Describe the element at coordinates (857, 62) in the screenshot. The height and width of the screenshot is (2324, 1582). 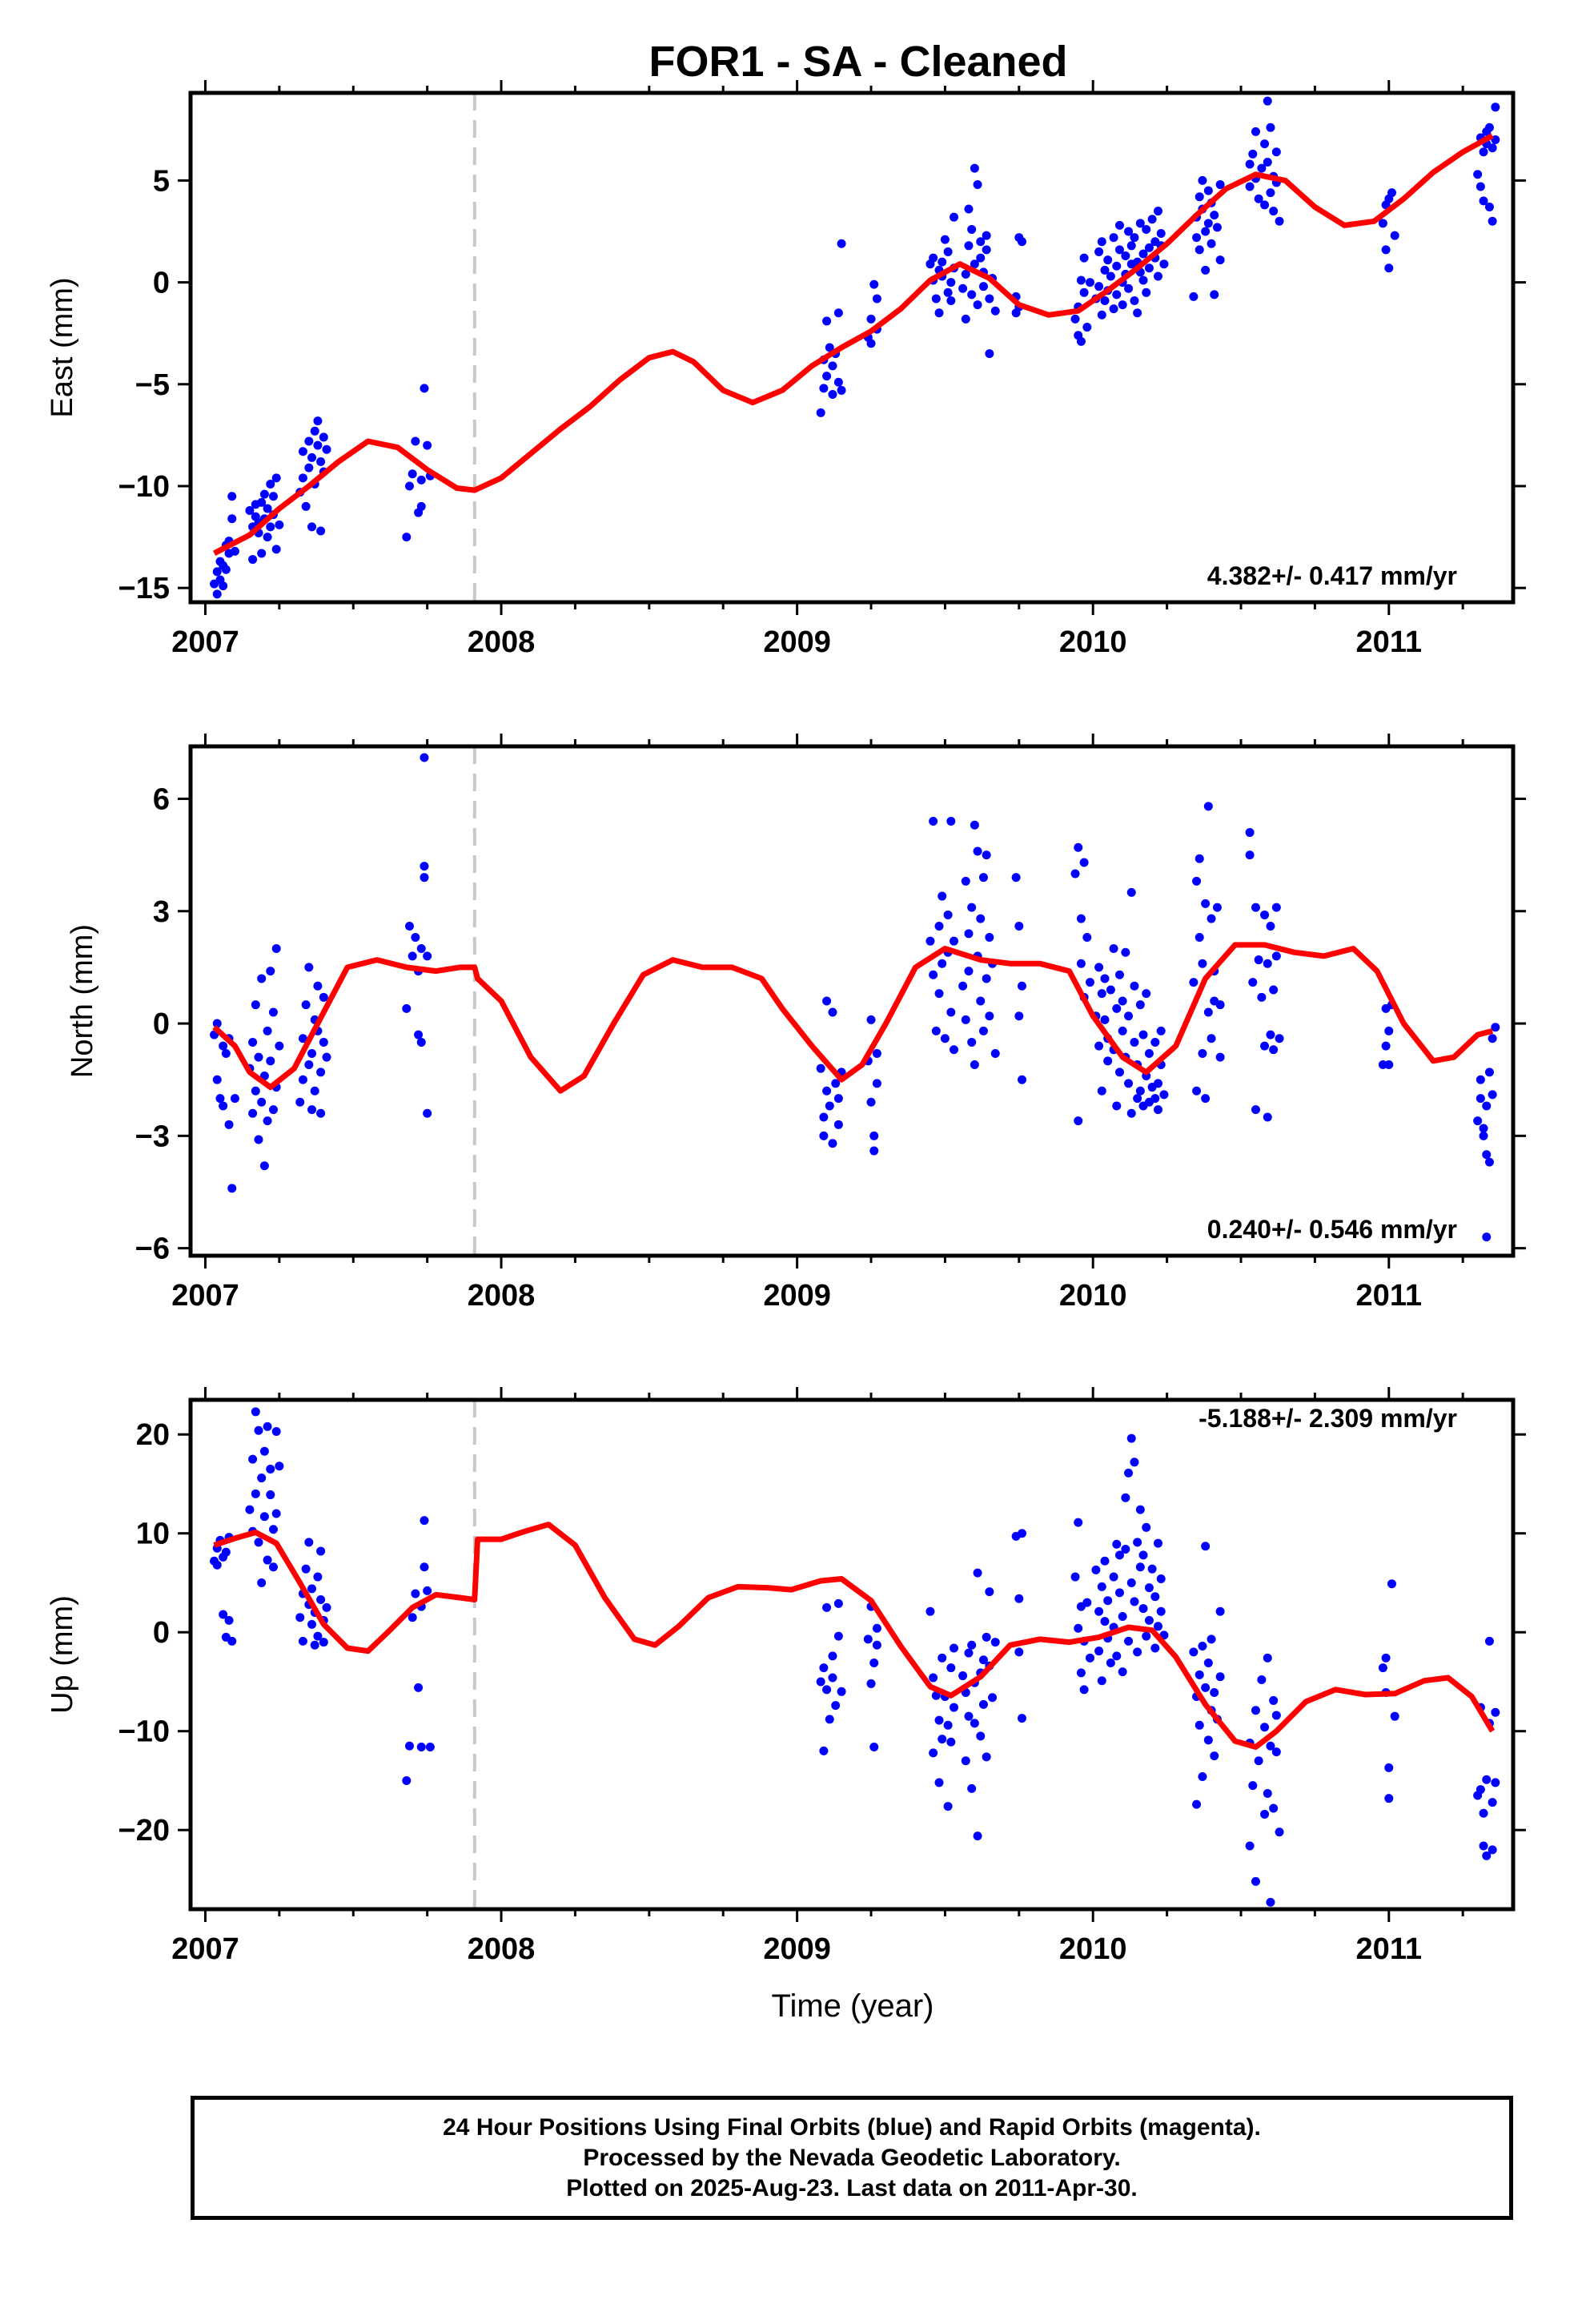
I see `figure-title: FOR1 - SA - Cleaned` at that location.